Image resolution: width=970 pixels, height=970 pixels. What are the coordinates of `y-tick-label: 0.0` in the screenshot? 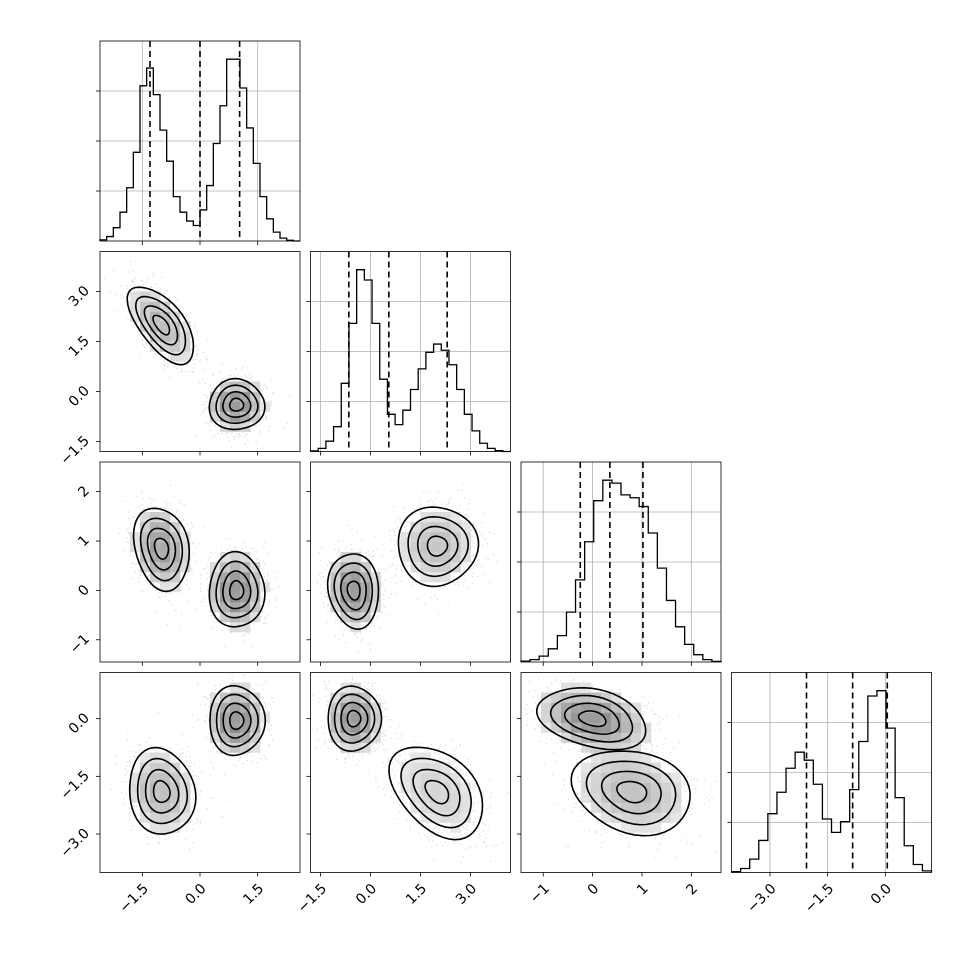 It's located at (79, 723).